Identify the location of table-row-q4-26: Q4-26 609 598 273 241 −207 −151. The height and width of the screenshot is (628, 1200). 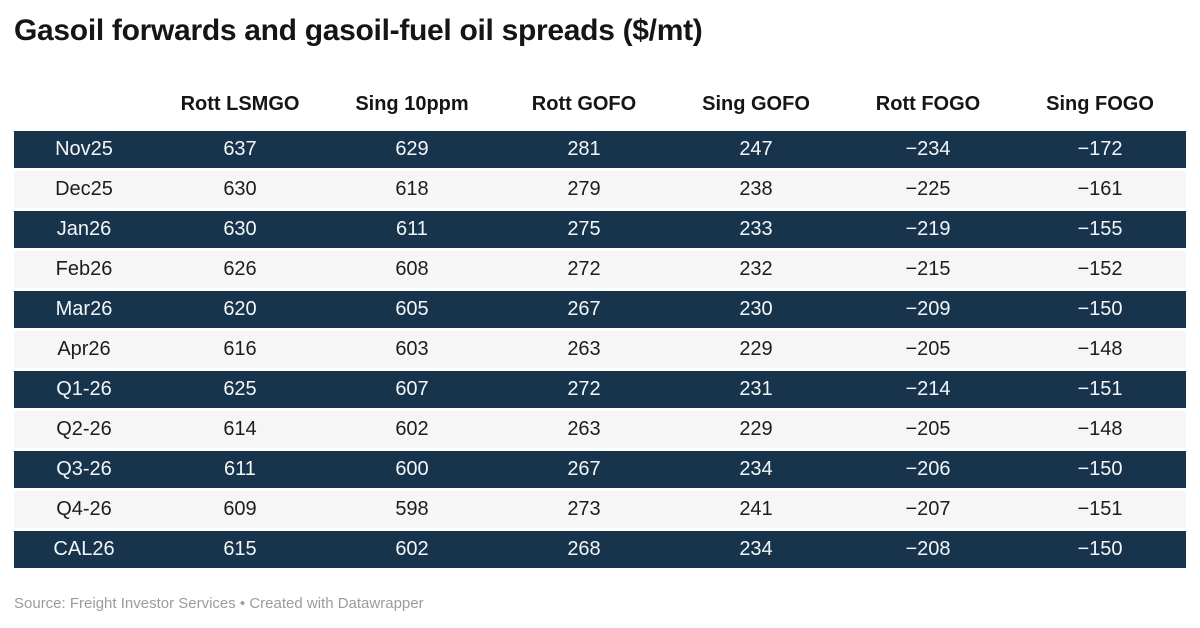
(600, 509).